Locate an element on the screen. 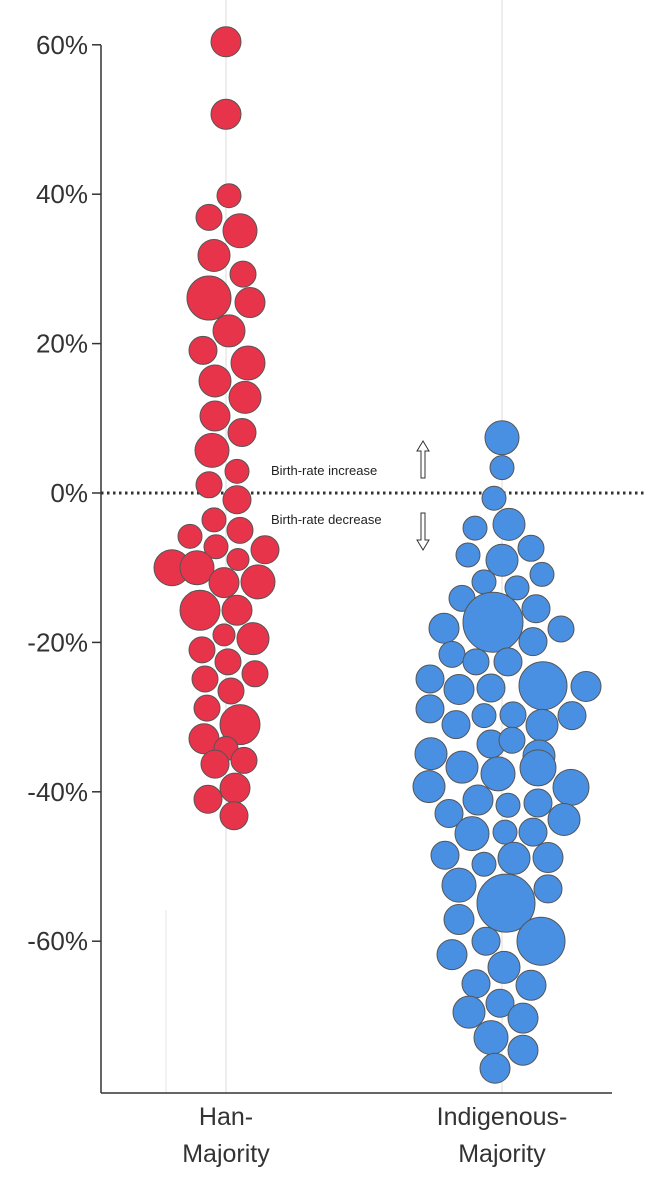 Image resolution: width=645 pixels, height=1200 pixels. birth-rate-decrease-label: Birth-rate decrease is located at coordinates (326, 519).